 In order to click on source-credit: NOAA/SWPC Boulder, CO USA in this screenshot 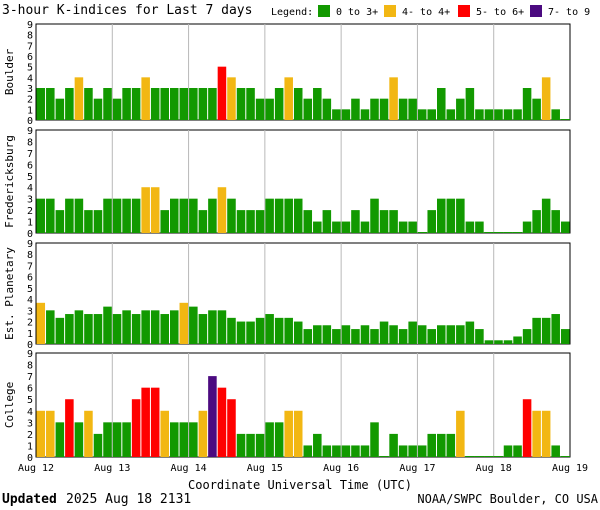, I will do `click(507, 499)`.